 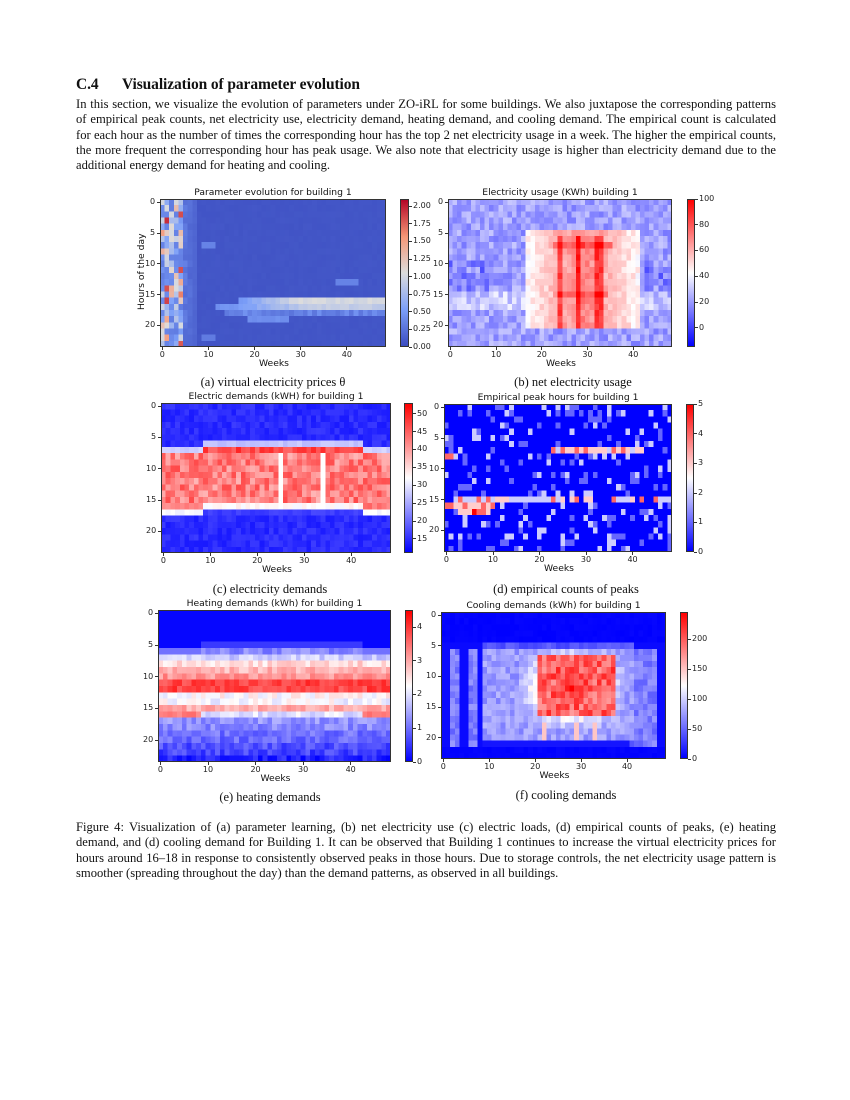 I want to click on subcaption-d: (d) empirical counts of peaks, so click(x=566, y=589).